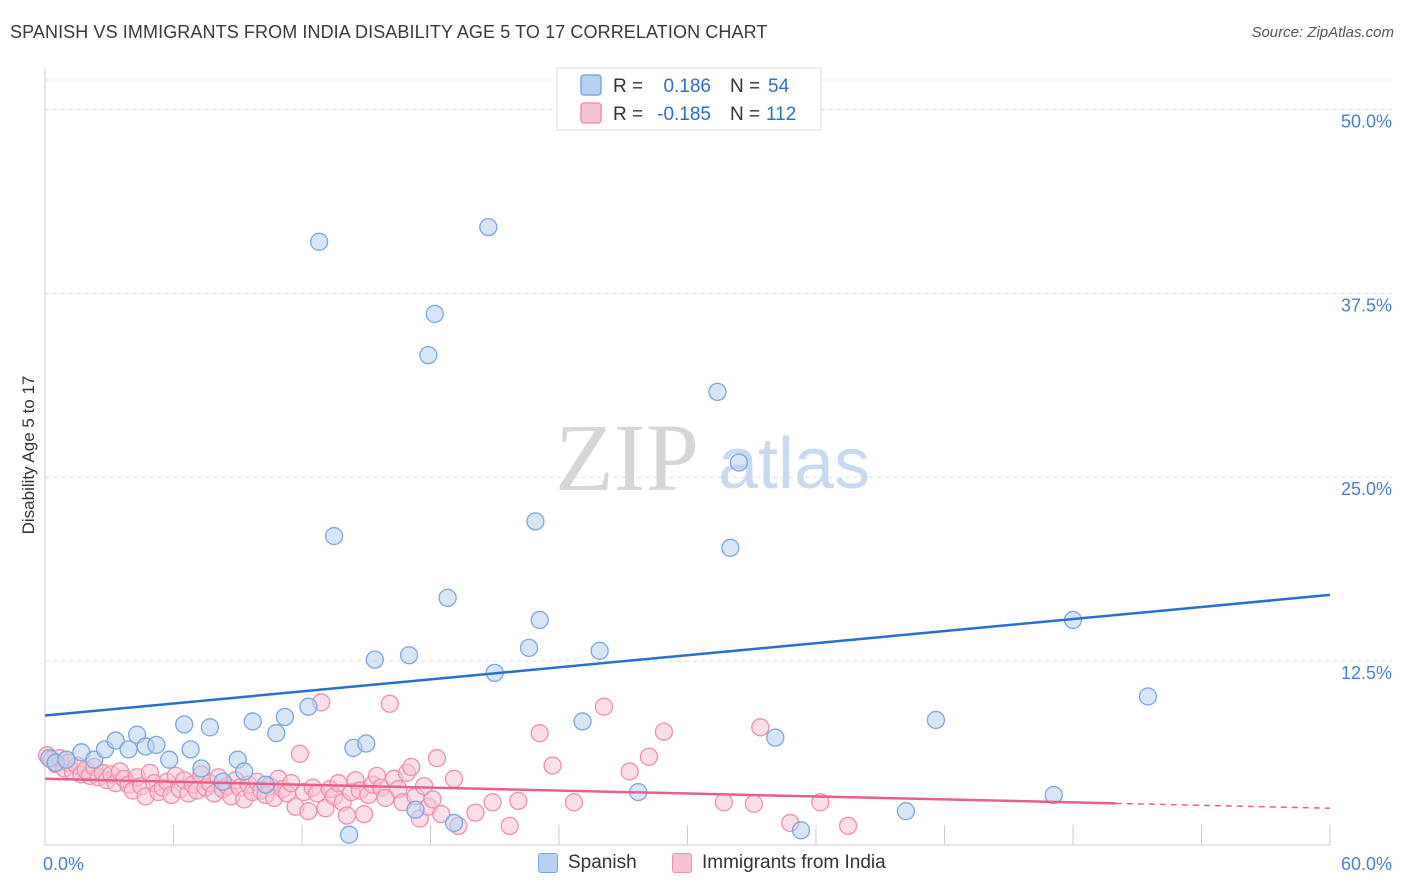  Describe the element at coordinates (684, 114) in the screenshot. I see `legend-r-value-india: -0.185` at that location.